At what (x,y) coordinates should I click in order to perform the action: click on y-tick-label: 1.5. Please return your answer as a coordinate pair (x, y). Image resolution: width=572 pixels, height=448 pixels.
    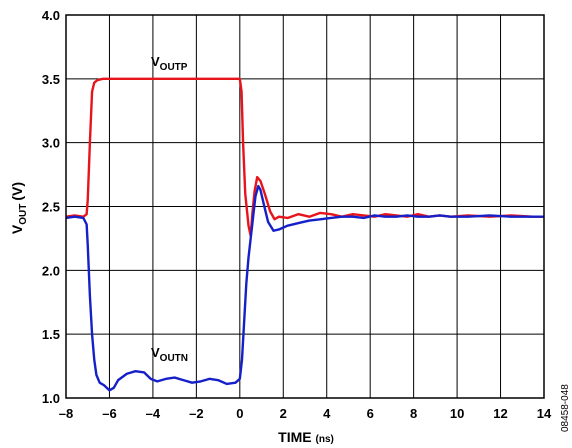
    Looking at the image, I should click on (51, 334).